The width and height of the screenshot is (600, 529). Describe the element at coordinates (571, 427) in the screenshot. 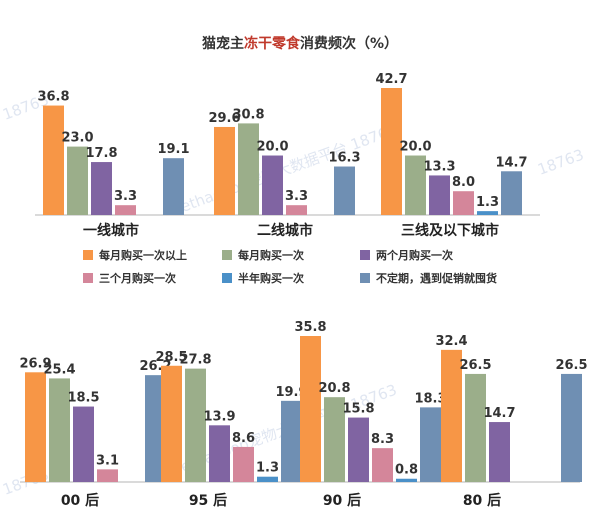

I see `bar-80-后-不定期-遇到促销就囤货` at that location.